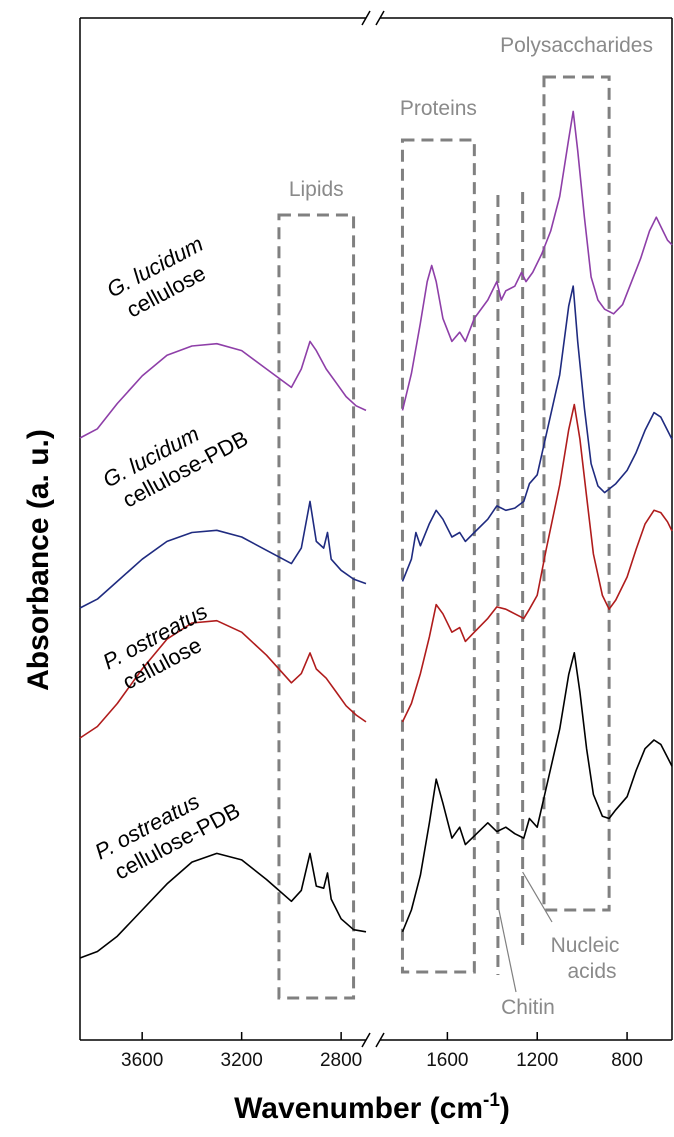 This screenshot has width=674, height=1137. I want to click on axis-break-top, so click(373, 18).